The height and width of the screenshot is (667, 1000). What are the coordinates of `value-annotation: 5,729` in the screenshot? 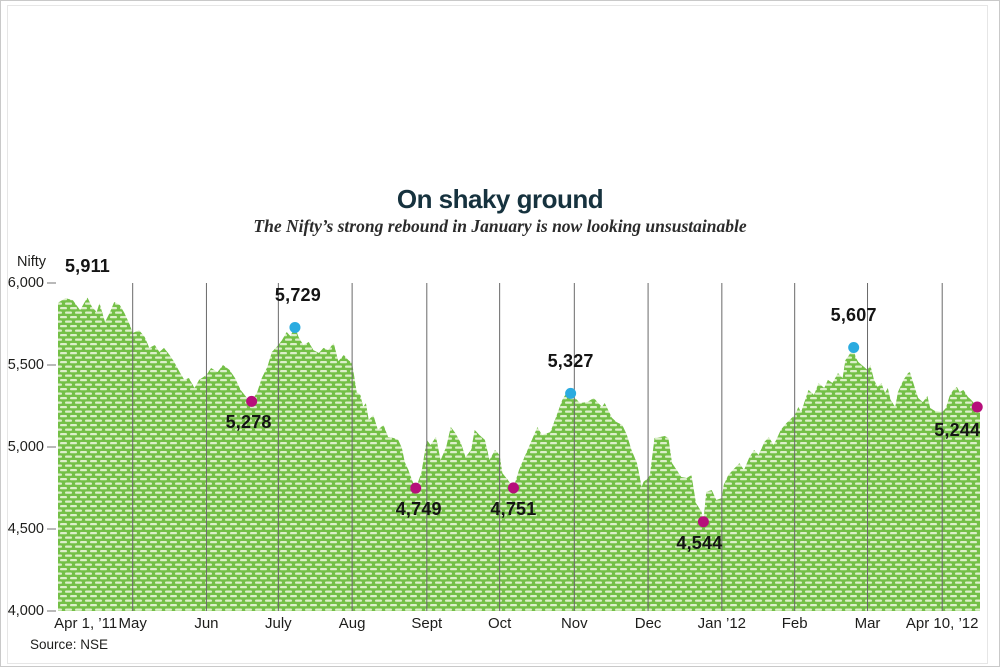 It's located at (297, 295).